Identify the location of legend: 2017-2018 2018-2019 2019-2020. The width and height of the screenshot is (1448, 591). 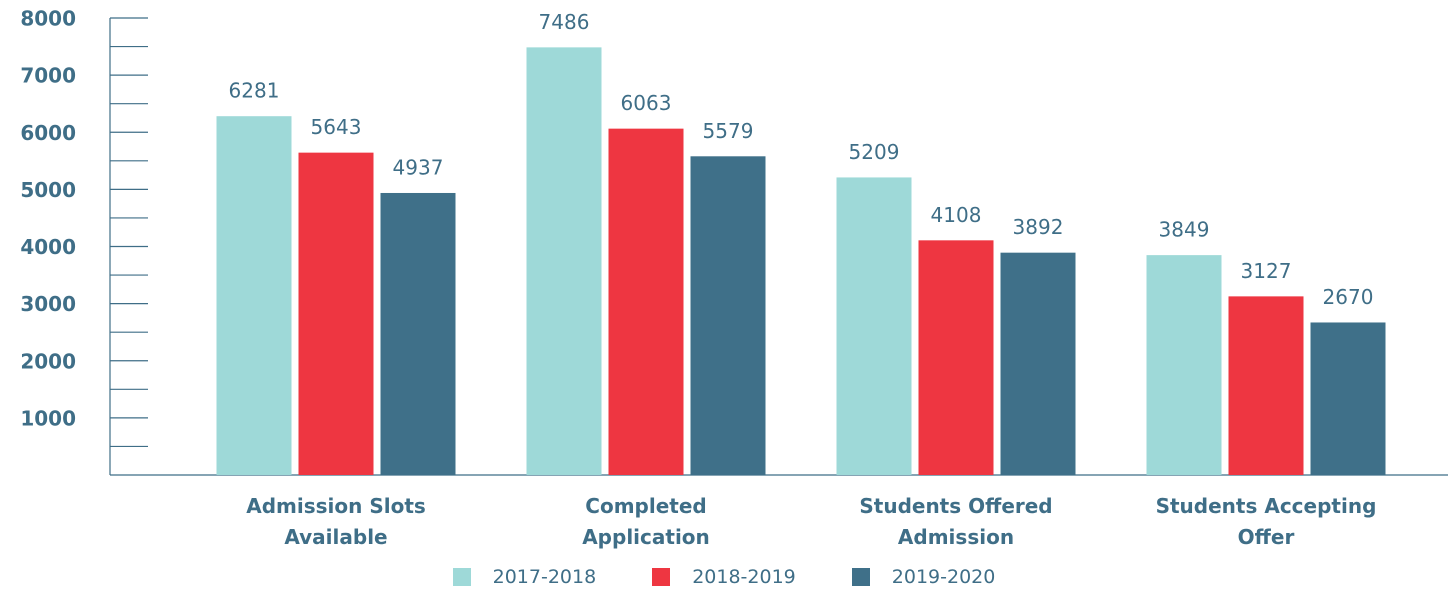
(724, 577).